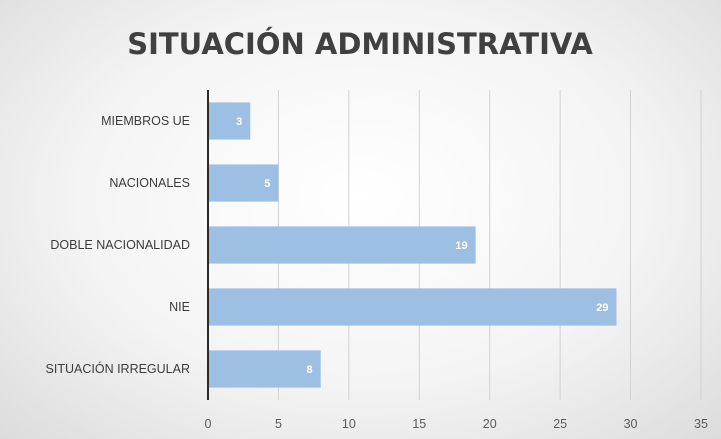 Image resolution: width=721 pixels, height=439 pixels. Describe the element at coordinates (278, 424) in the screenshot. I see `tick-label-5: 5` at that location.